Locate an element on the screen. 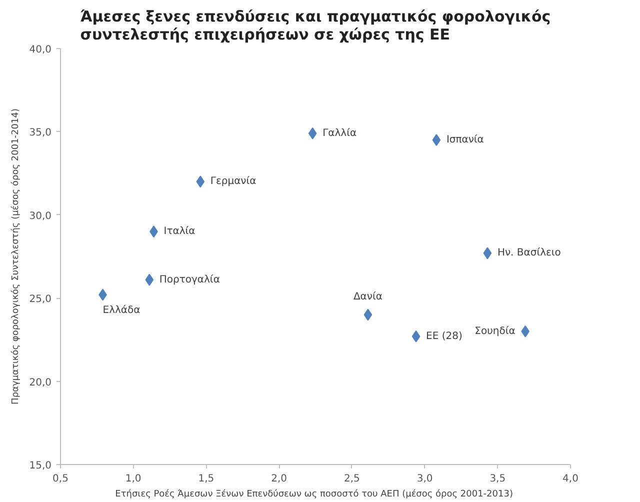 The width and height of the screenshot is (640, 502). annotation: Ελλάδα is located at coordinates (121, 310).